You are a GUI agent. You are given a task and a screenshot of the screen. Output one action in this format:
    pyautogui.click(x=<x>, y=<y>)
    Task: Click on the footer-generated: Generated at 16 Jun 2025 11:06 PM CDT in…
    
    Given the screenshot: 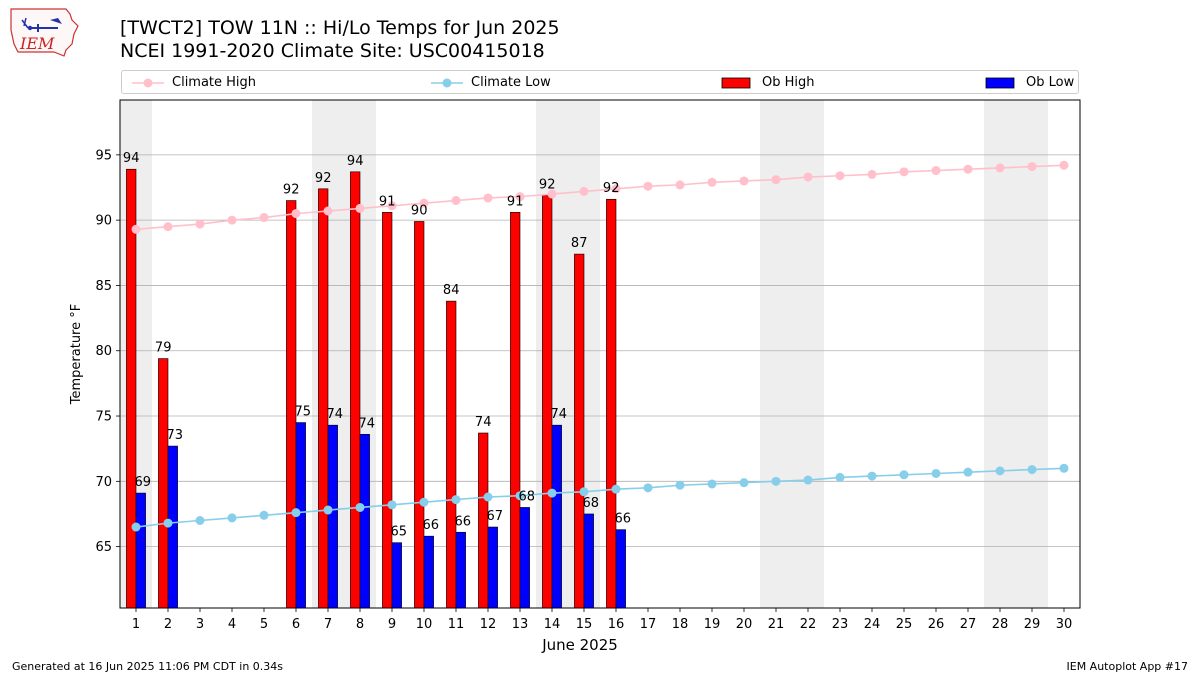 What is the action you would take?
    pyautogui.click(x=148, y=666)
    